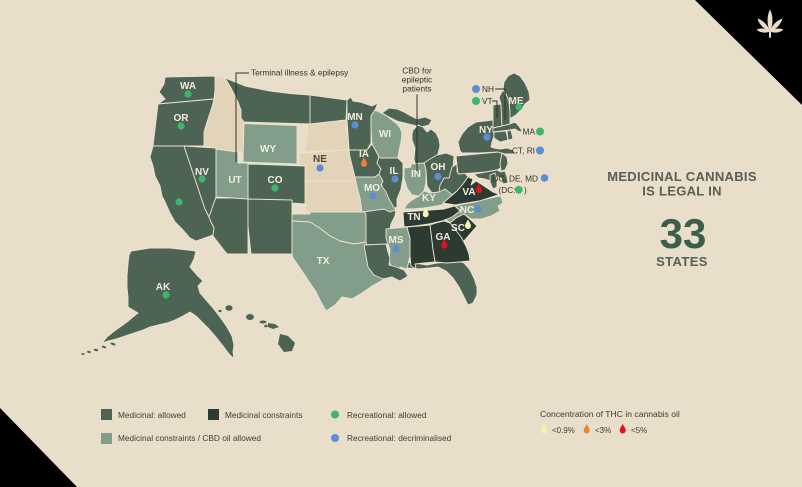 The image size is (802, 487). What do you see at coordinates (467, 210) in the screenshot?
I see `svg-text: NC` at bounding box center [467, 210].